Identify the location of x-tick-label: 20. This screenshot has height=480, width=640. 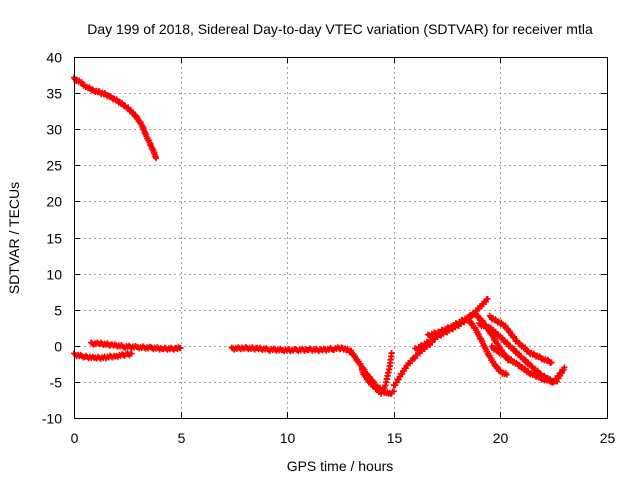
(501, 438).